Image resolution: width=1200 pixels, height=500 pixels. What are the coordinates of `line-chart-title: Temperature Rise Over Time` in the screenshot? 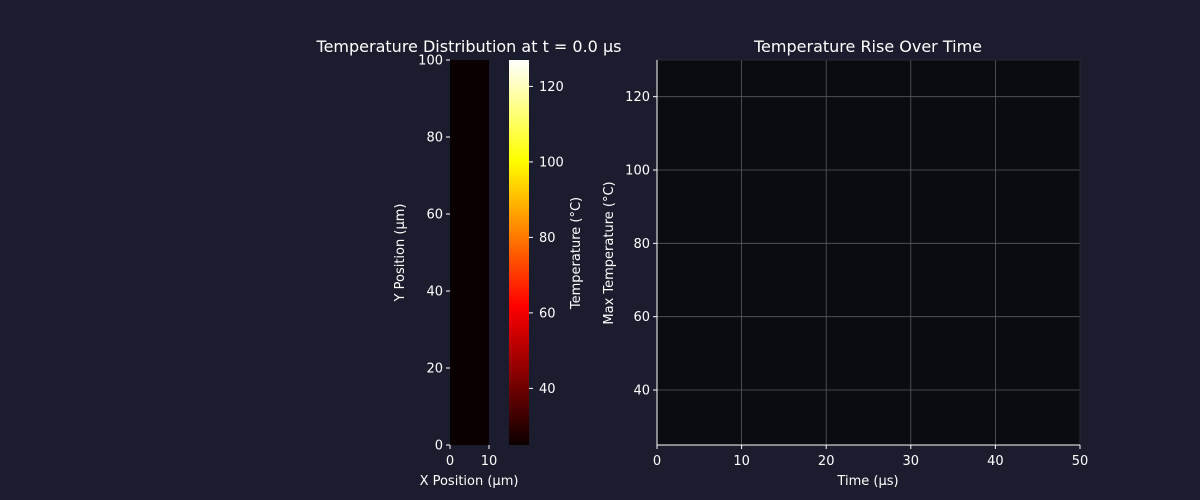 It's located at (867, 46).